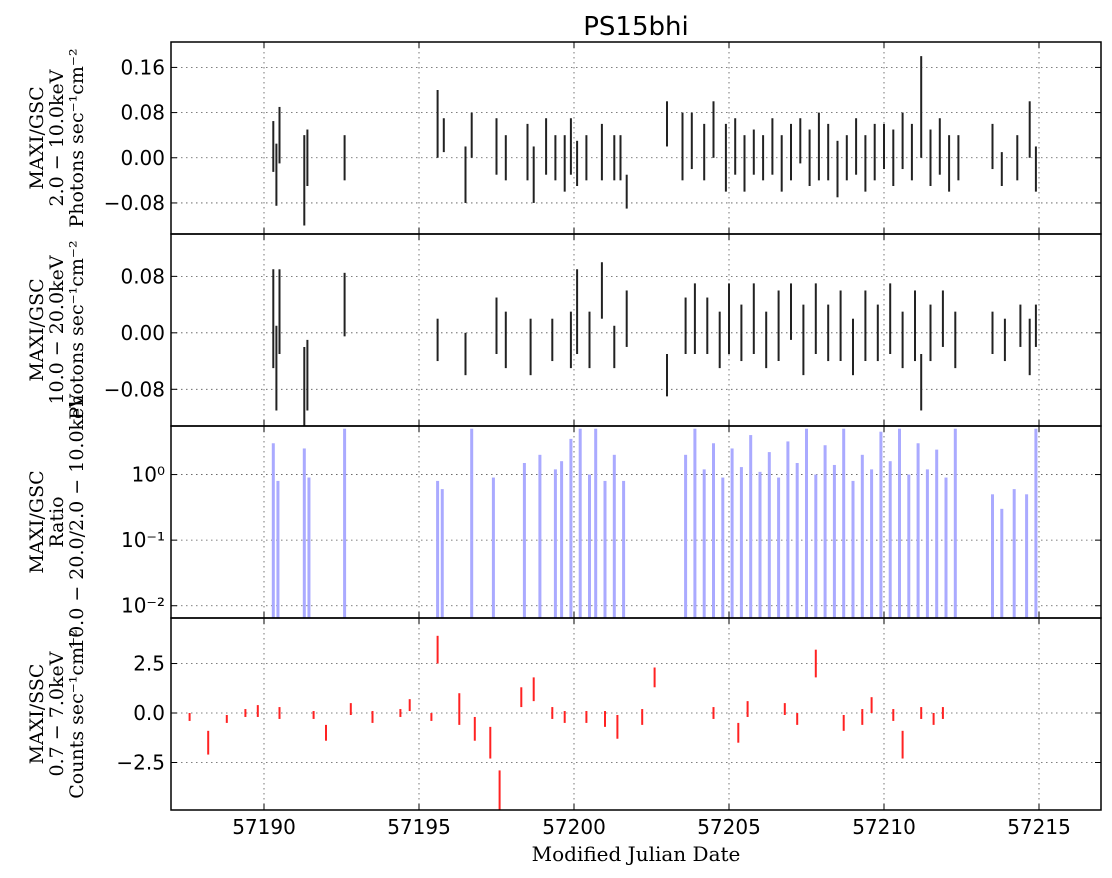 The width and height of the screenshot is (1112, 878). Describe the element at coordinates (57, 137) in the screenshot. I see `y-axis-label-line: 2.0 − 10.0keV` at that location.